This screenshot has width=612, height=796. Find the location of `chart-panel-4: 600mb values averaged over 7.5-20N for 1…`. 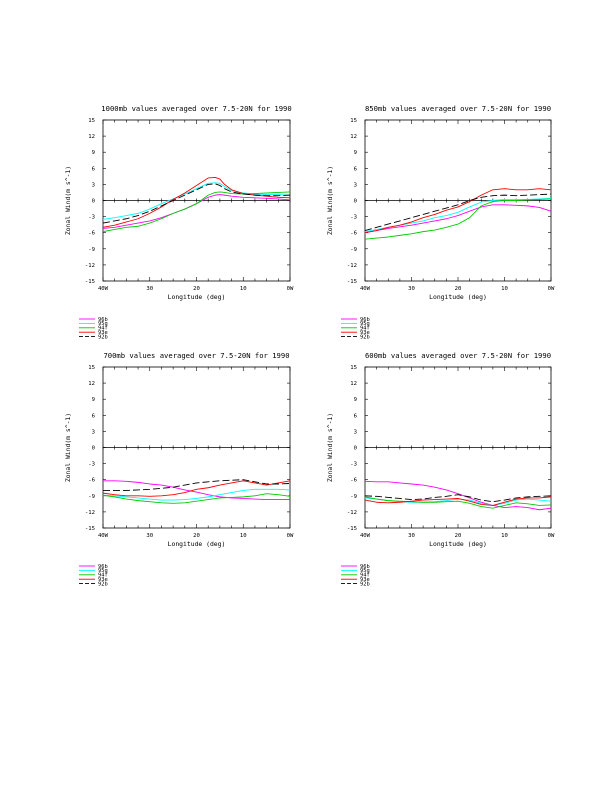

chart-panel-4: 600mb values averaged over 7.5-20N for 1… is located at coordinates (440, 469).